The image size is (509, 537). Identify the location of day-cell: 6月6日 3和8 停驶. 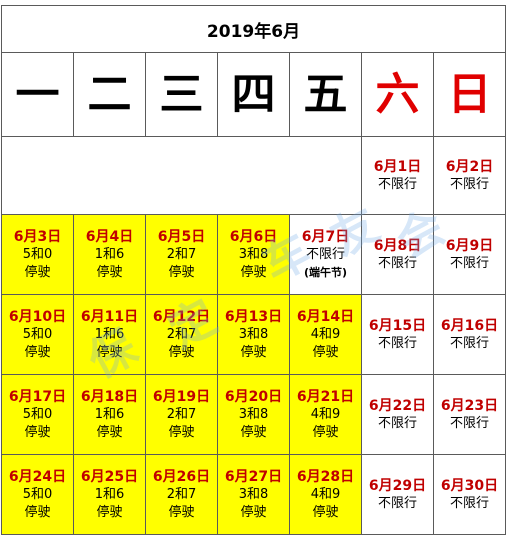
(254, 255).